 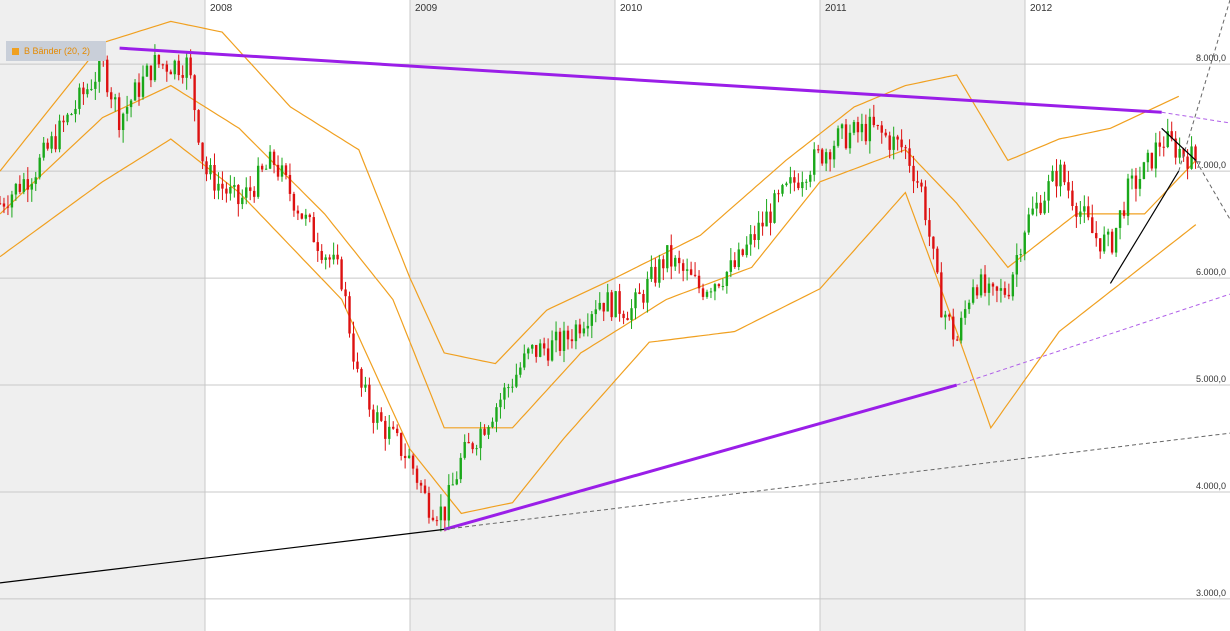 What do you see at coordinates (56, 51) in the screenshot?
I see `legend: B Bänder (20, 2)` at bounding box center [56, 51].